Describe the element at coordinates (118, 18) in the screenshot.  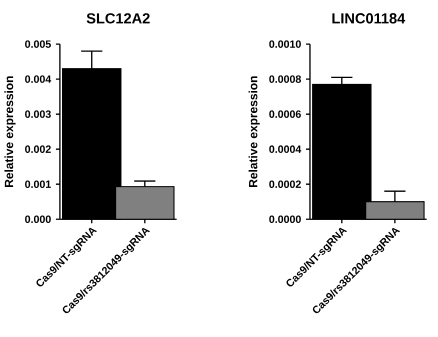
I see `chart-title: SLC12A2` at that location.